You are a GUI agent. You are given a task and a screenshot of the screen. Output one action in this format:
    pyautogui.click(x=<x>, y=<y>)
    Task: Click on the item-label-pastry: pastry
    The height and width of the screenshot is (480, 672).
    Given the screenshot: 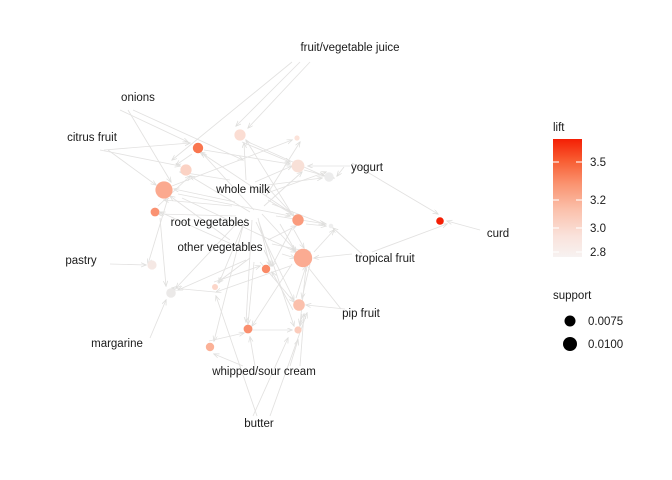 What is the action you would take?
    pyautogui.click(x=81, y=261)
    